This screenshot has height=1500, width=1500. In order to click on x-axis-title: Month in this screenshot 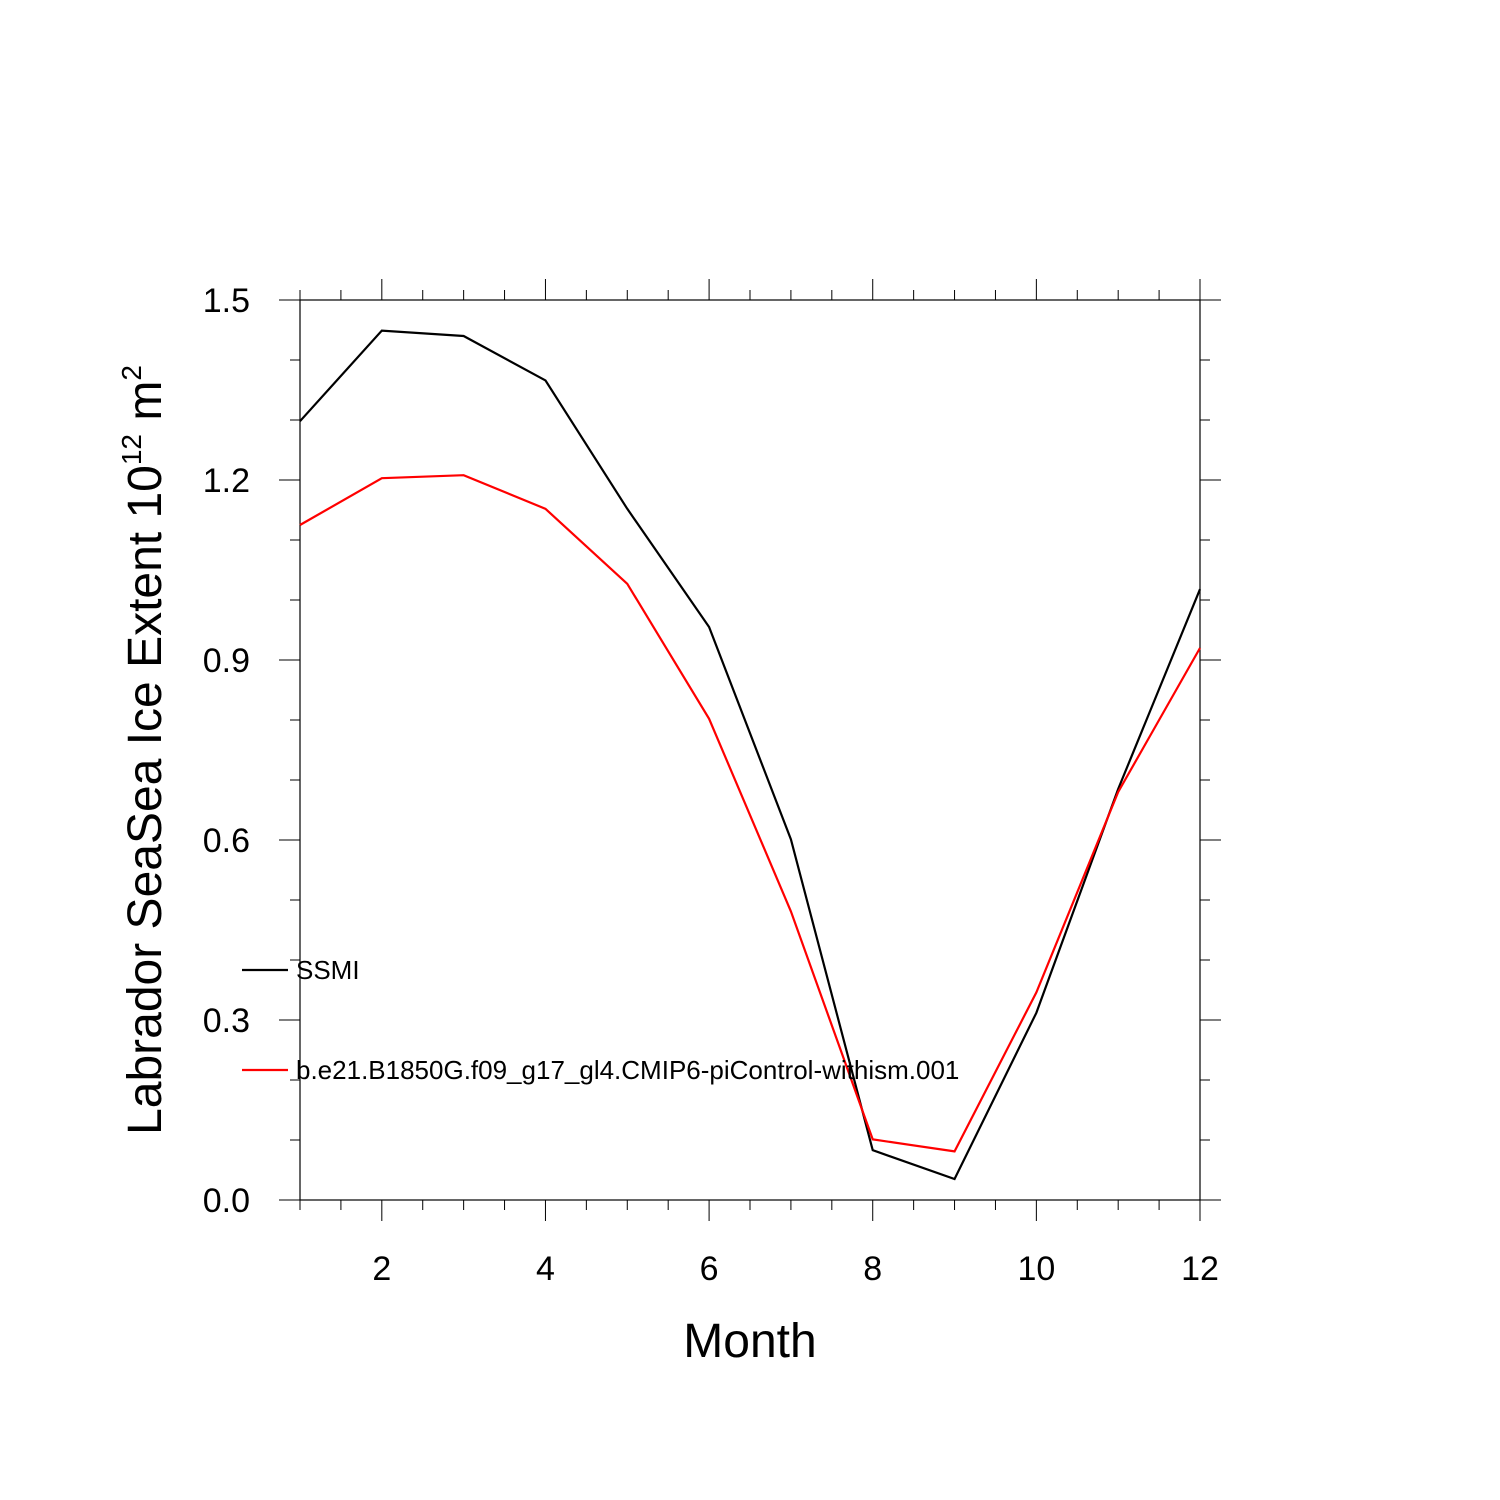, I will do `click(749, 1341)`.